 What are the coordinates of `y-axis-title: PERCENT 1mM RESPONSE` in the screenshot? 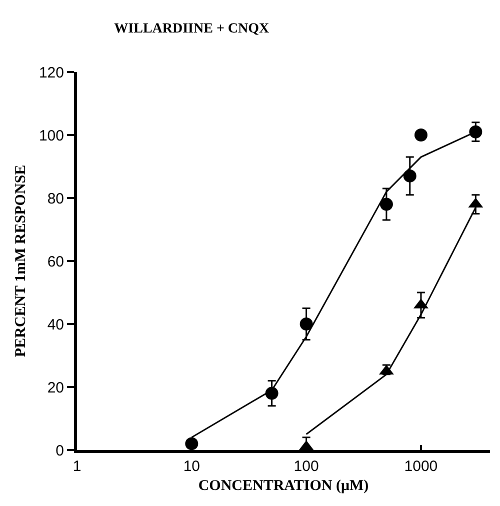 It's located at (21, 261).